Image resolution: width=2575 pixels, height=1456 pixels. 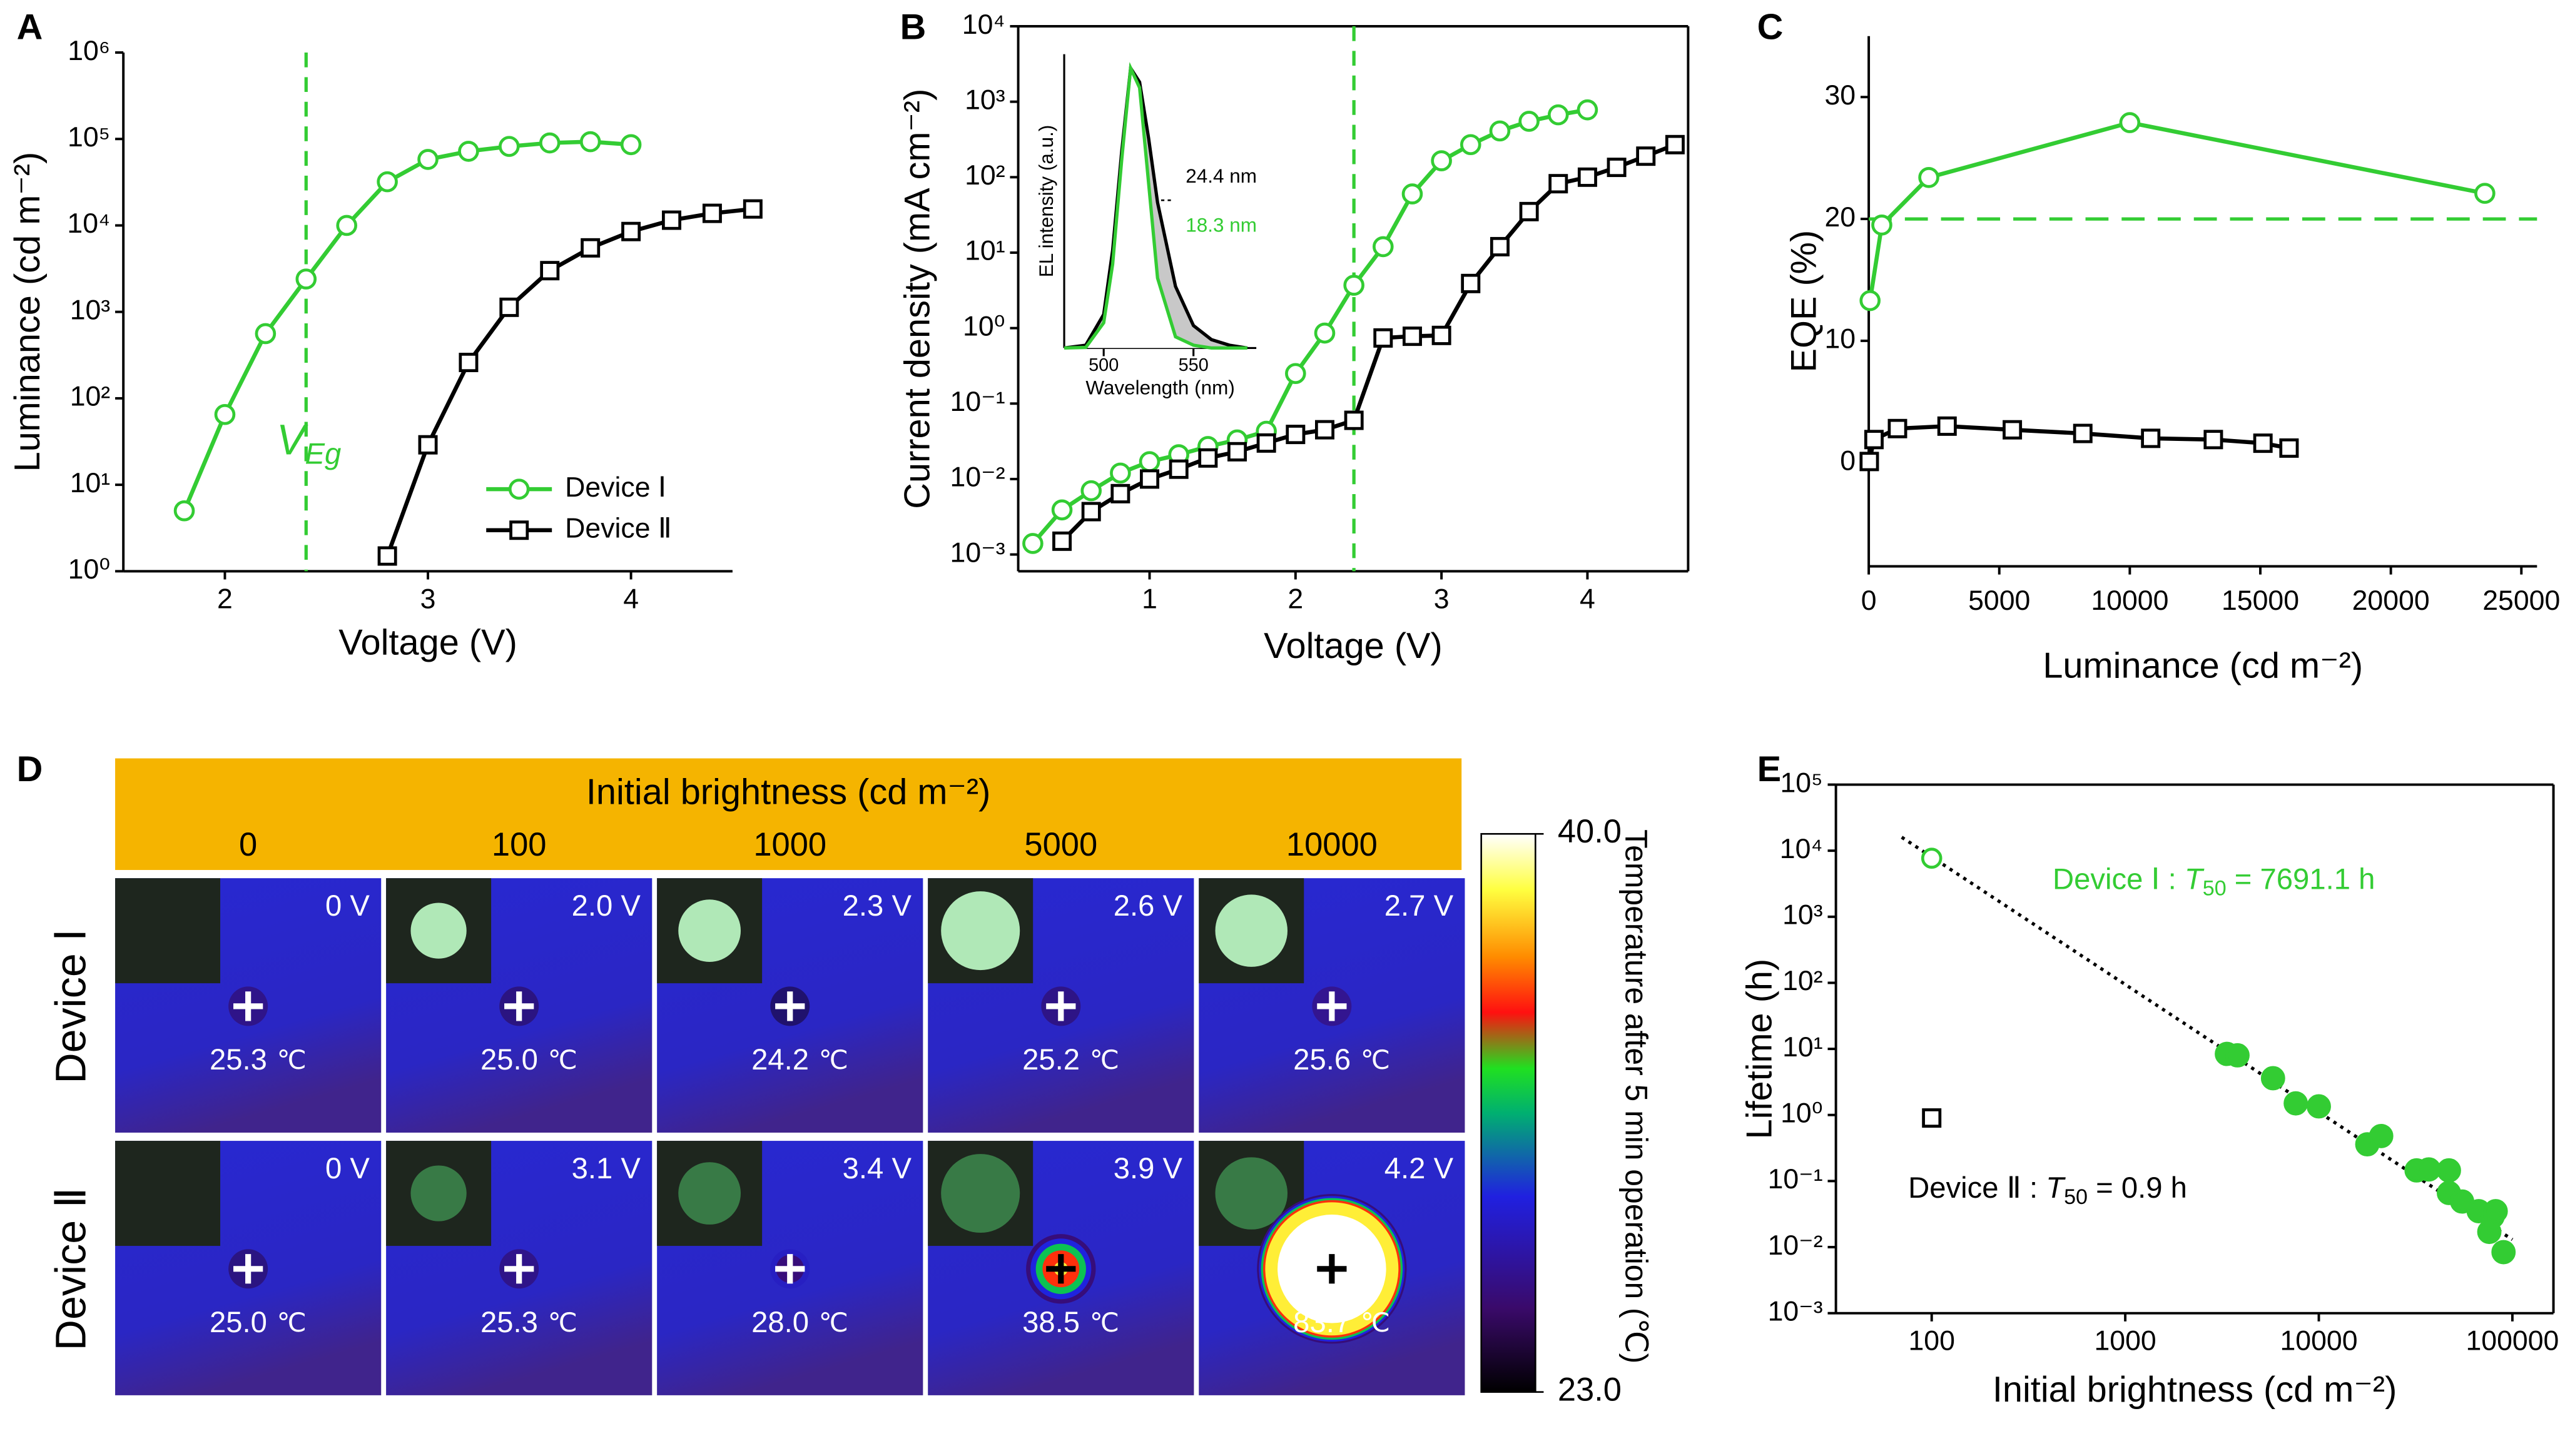 I want to click on temperature-value: 24.2, so click(x=780, y=1060).